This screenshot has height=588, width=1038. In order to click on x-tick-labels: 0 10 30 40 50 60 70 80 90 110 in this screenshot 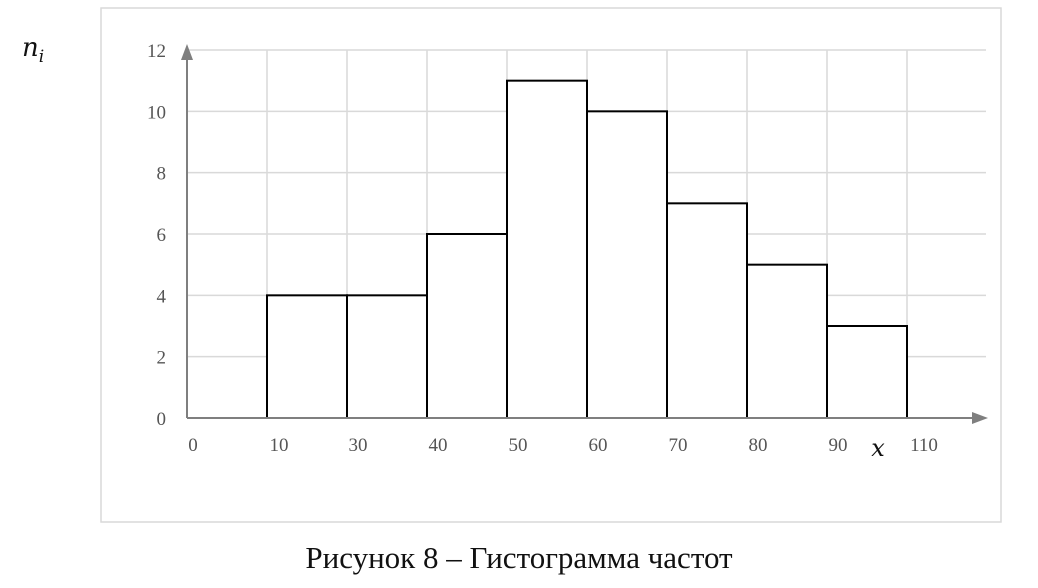, I will do `click(563, 445)`.